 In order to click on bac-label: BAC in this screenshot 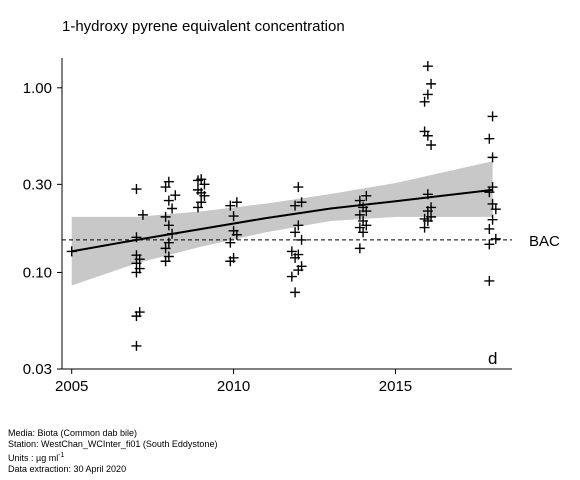, I will do `click(544, 241)`.